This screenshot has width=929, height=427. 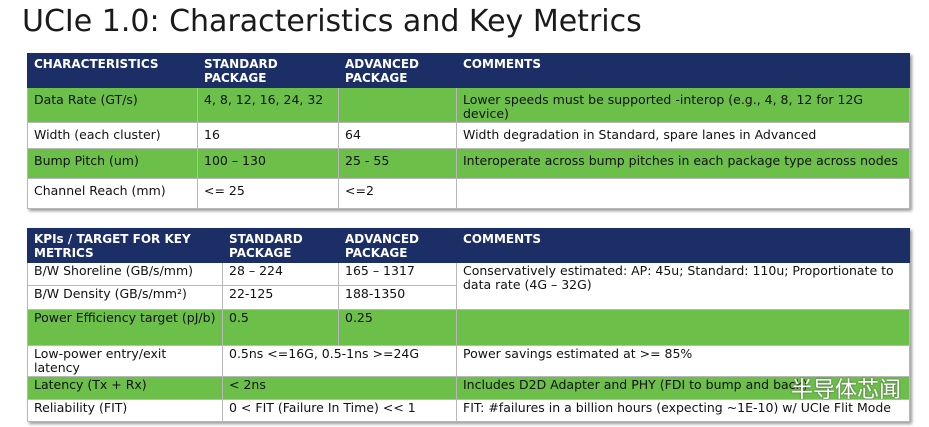 What do you see at coordinates (112, 135) in the screenshot?
I see `cell: Width (each cluster)` at bounding box center [112, 135].